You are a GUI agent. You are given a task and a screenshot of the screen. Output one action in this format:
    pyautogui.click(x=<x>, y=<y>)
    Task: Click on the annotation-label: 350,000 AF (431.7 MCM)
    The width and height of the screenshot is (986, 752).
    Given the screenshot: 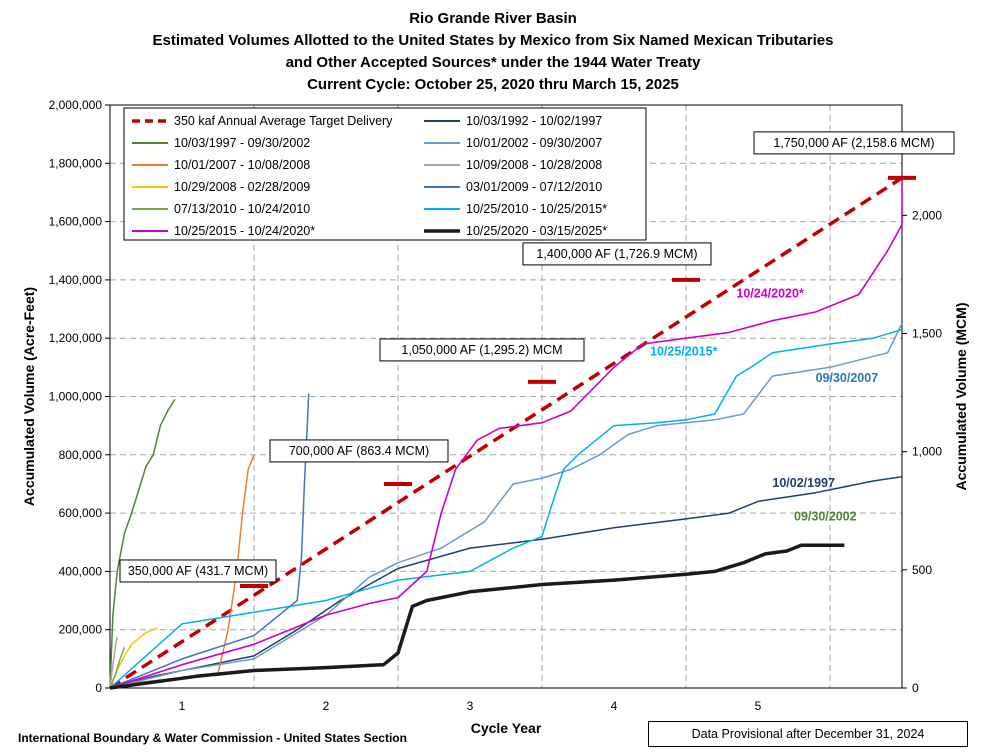 What is the action you would take?
    pyautogui.click(x=198, y=571)
    